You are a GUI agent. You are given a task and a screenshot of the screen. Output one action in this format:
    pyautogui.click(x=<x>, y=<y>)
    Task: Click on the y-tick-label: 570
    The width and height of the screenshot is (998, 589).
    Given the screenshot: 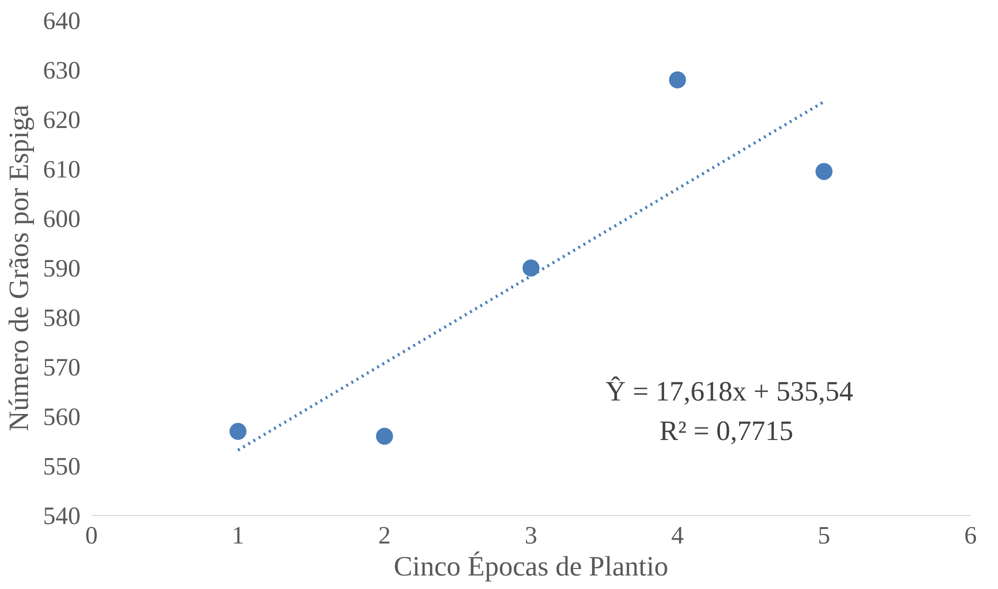 What is the action you would take?
    pyautogui.click(x=61, y=368)
    